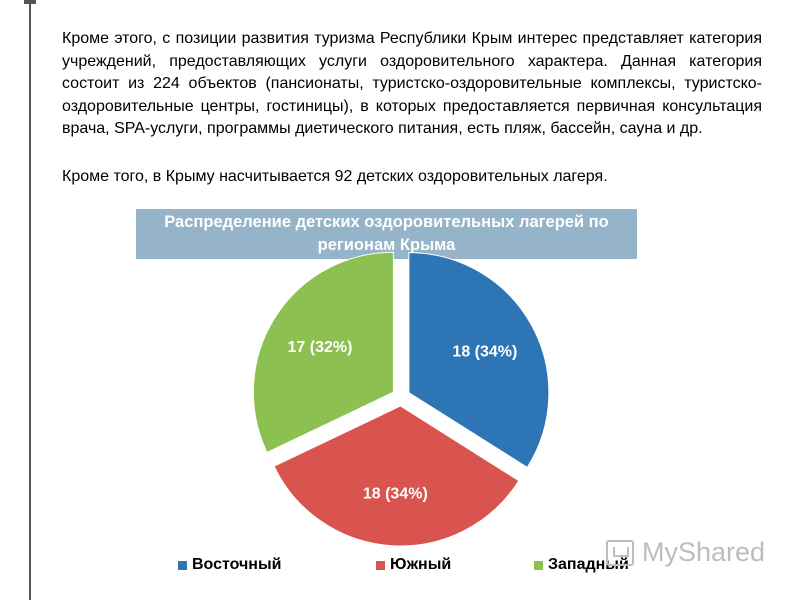 The image size is (800, 600). I want to click on legend-label: Западный, so click(588, 564).